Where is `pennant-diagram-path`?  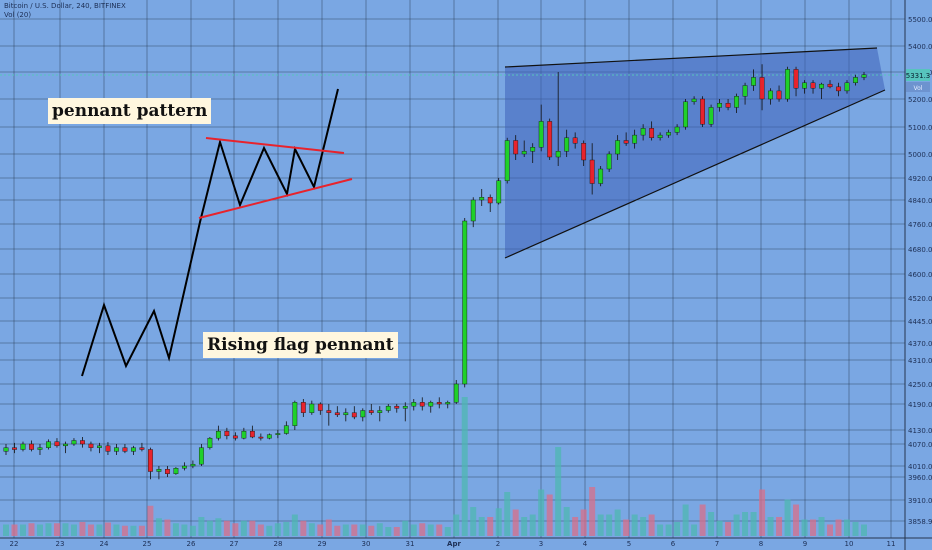
pennant-diagram-path is located at coordinates (210, 232).